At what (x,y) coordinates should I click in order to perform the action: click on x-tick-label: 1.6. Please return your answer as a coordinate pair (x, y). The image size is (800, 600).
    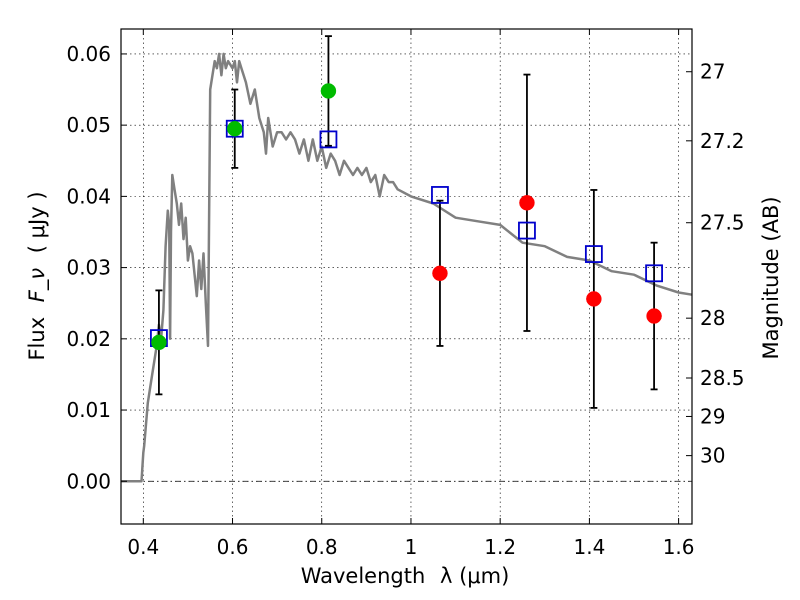
    Looking at the image, I should click on (679, 547).